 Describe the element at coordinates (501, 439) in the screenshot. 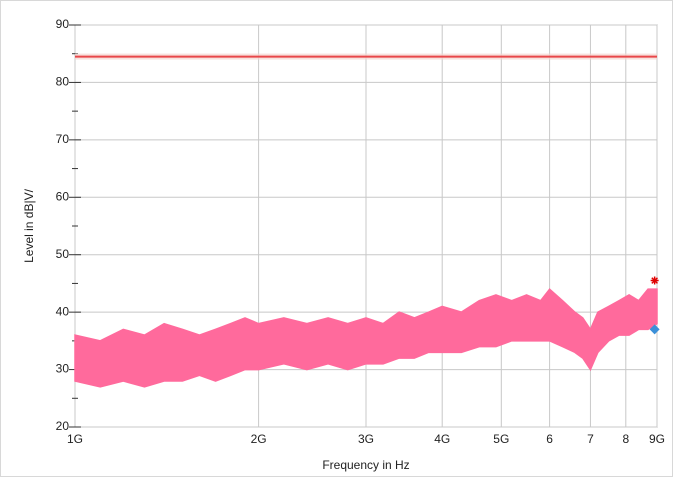

I see `x-tick-label: 5G` at that location.